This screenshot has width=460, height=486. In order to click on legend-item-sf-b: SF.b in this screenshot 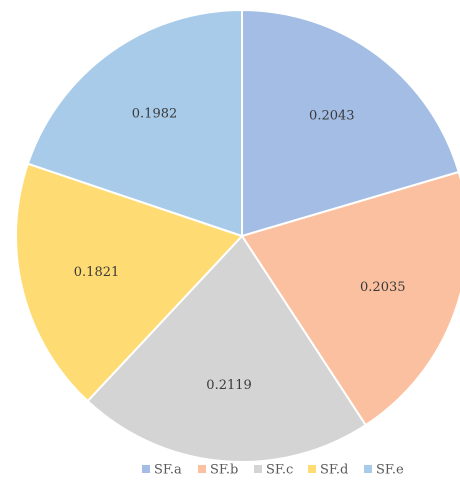, I will do `click(218, 470)`.